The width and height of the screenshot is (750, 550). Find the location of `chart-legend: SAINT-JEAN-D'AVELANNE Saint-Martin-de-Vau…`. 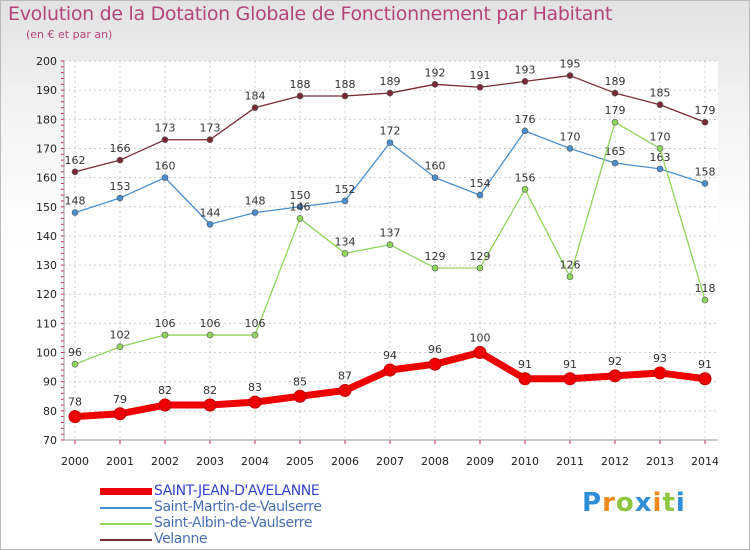

chart-legend: SAINT-JEAN-D'AVELANNE Saint-Martin-de-Vau… is located at coordinates (260, 515).